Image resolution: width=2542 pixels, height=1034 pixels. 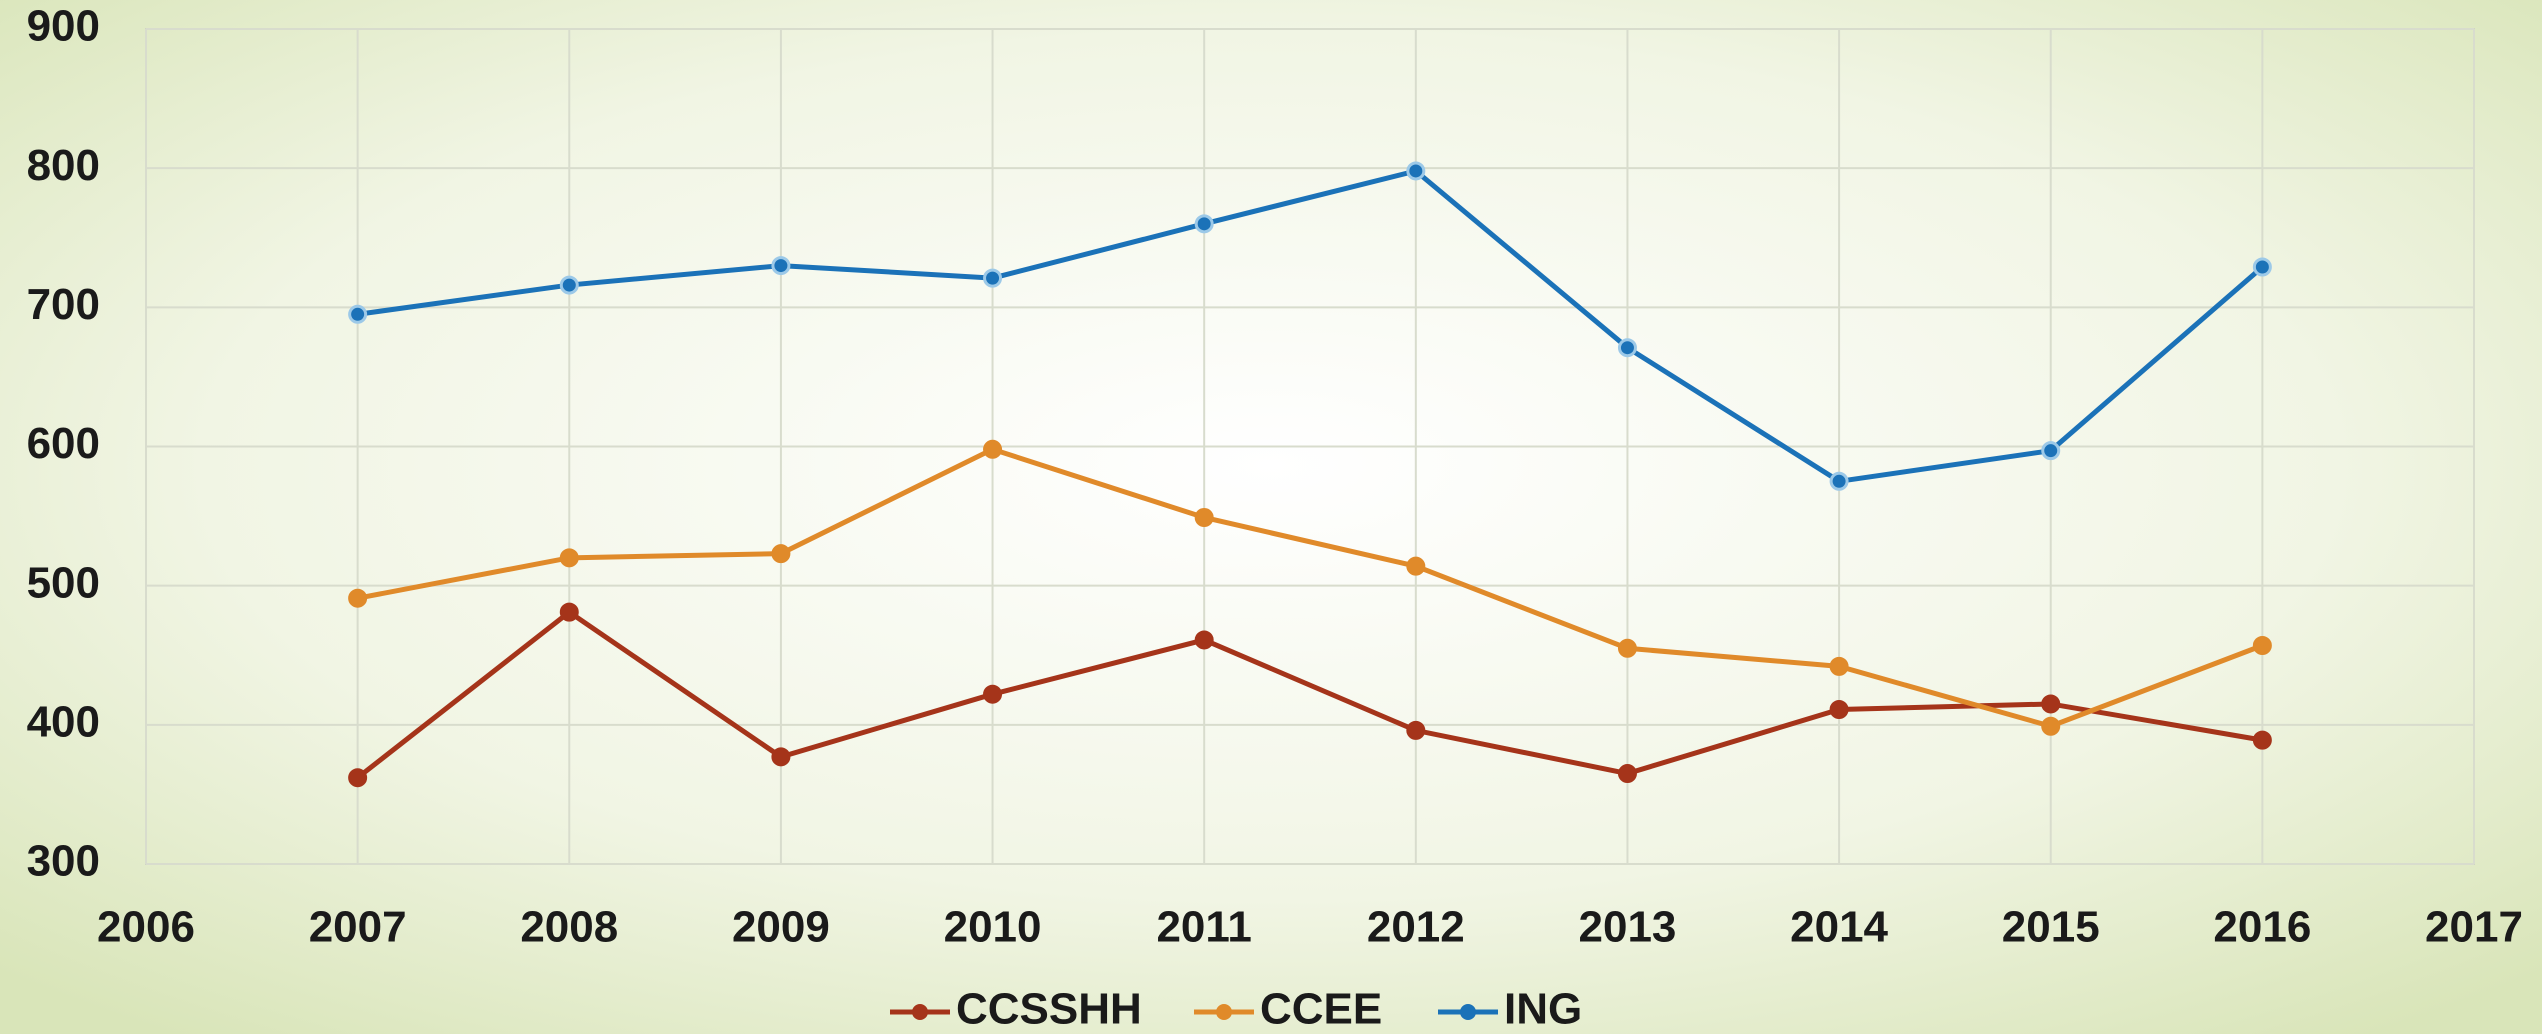 I want to click on x-tick-label: 2011, so click(x=1203, y=927).